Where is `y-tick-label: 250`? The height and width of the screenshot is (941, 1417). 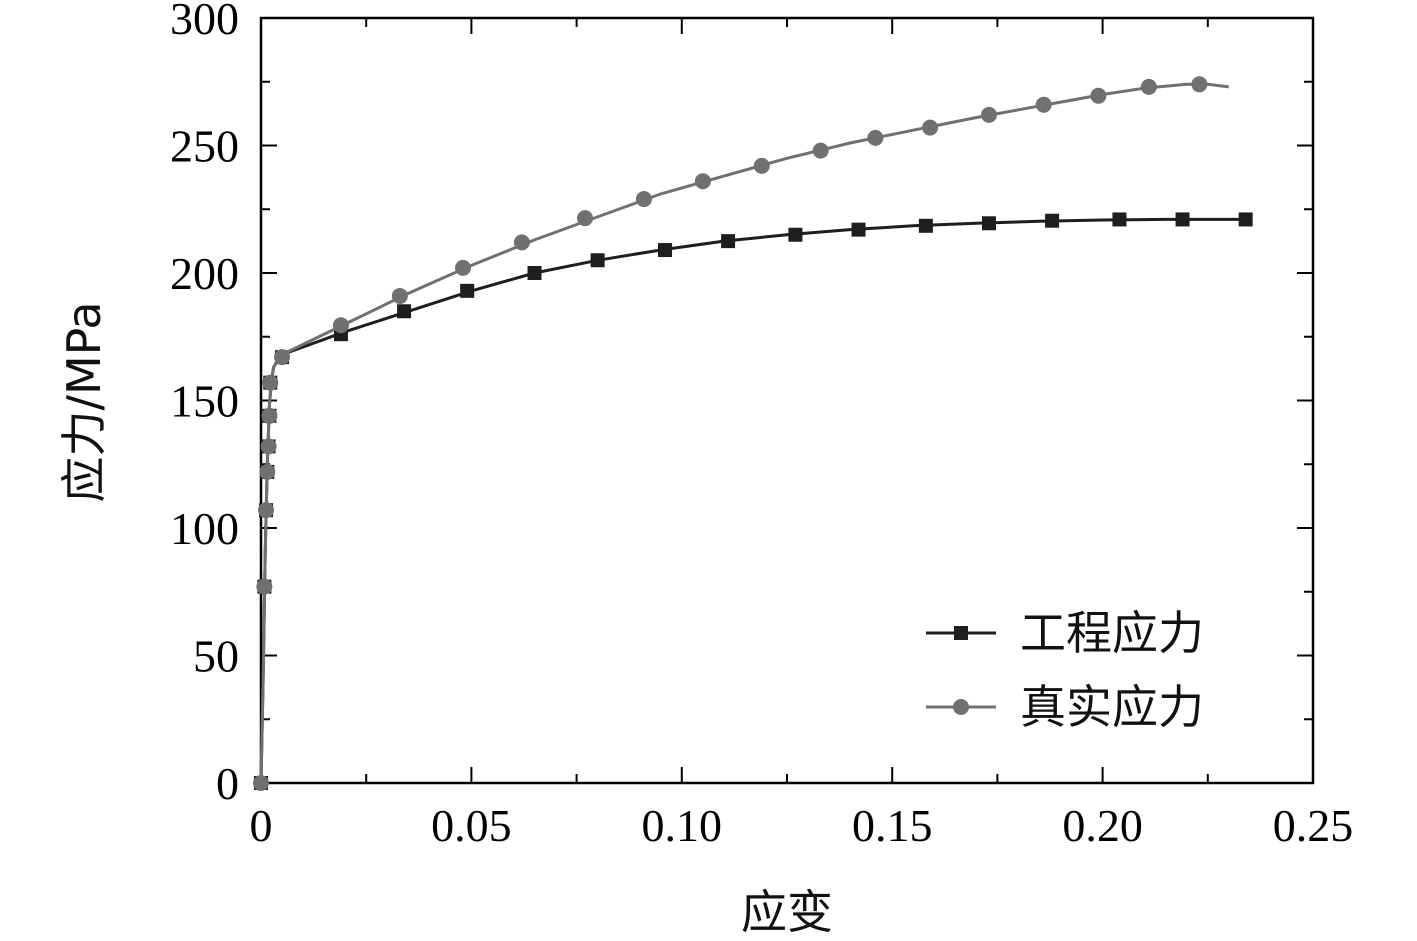 y-tick-label: 250 is located at coordinates (204, 146).